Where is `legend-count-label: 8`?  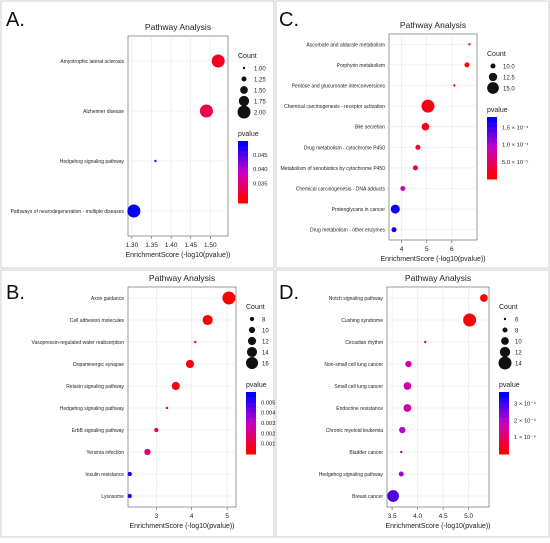
legend-count-label: 8 is located at coordinates (264, 321).